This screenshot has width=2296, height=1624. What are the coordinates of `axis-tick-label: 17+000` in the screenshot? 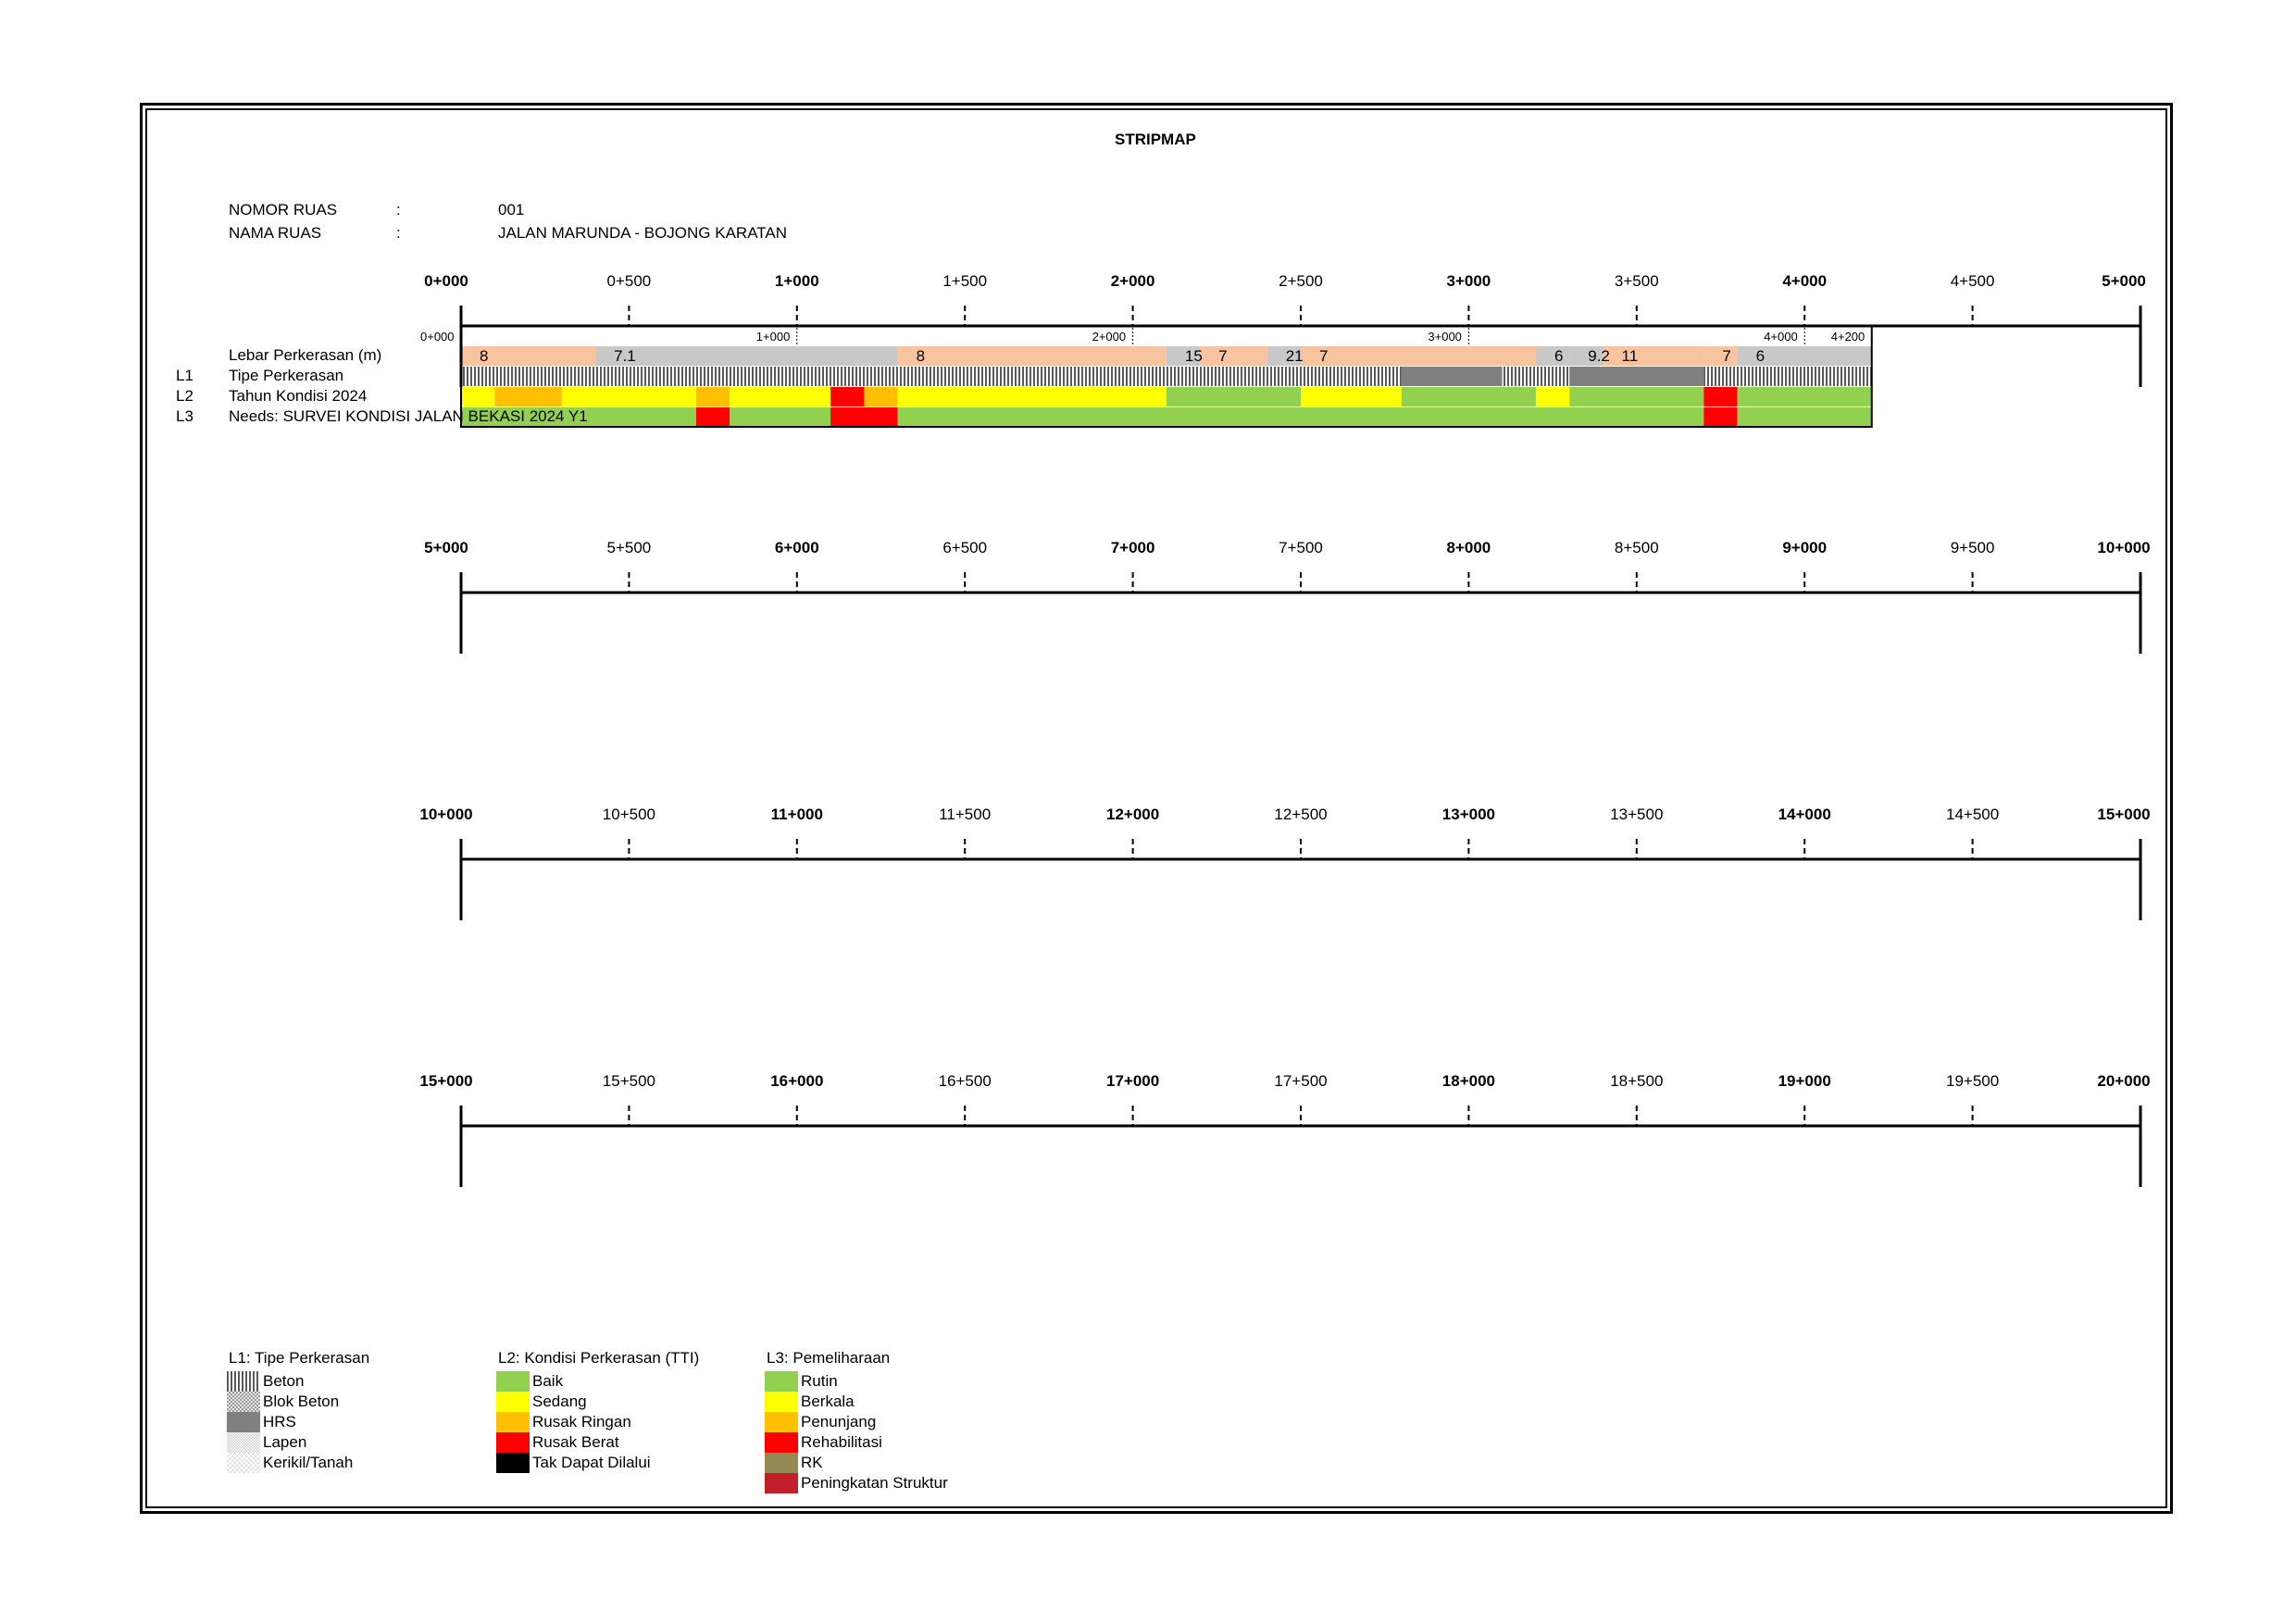 It's located at (1132, 1081).